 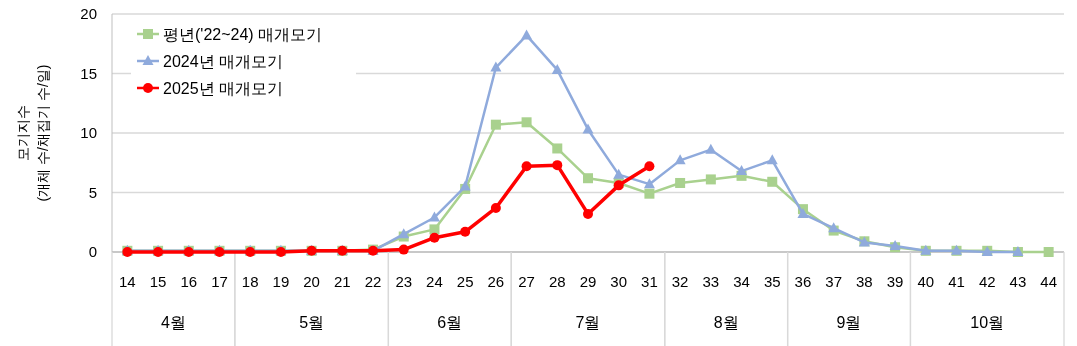 I want to click on legend-label: 평년('22~24) 매개모기, so click(x=243, y=34).